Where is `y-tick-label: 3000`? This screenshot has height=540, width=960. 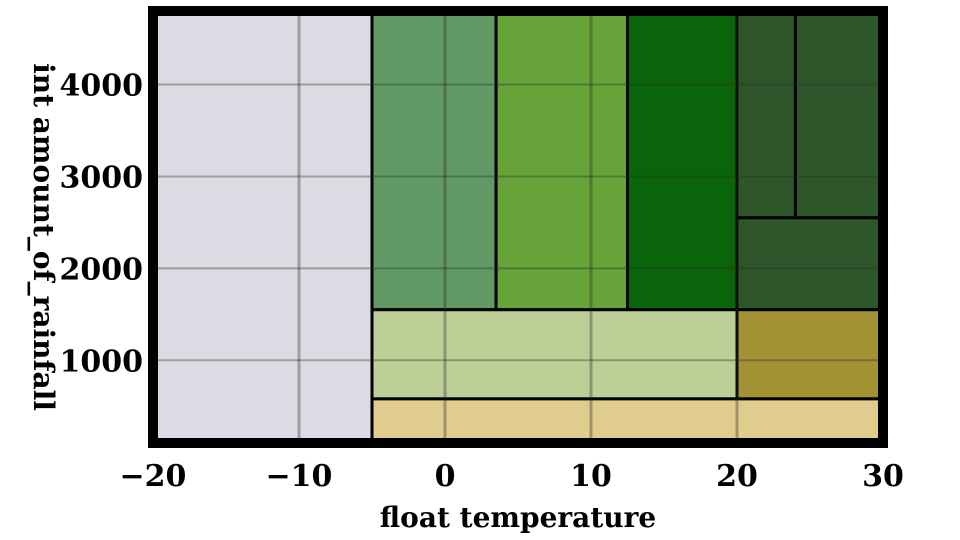
y-tick-label: 3000 is located at coordinates (102, 177).